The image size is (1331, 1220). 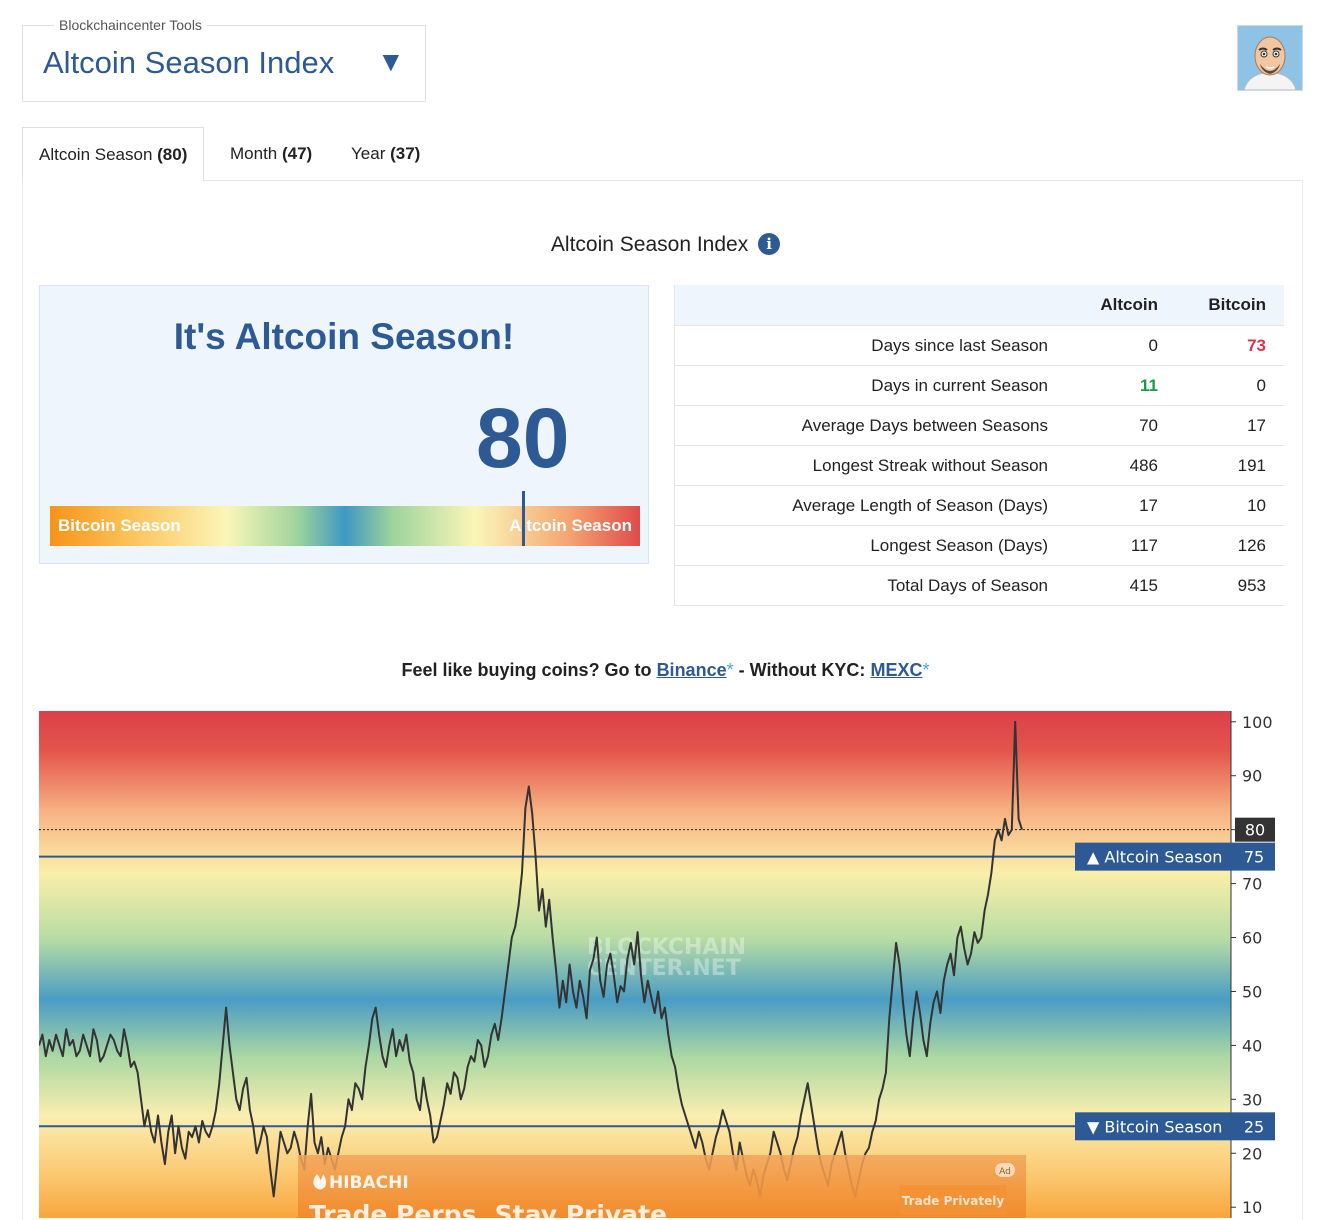 I want to click on binance-link: Binance, so click(x=691, y=670).